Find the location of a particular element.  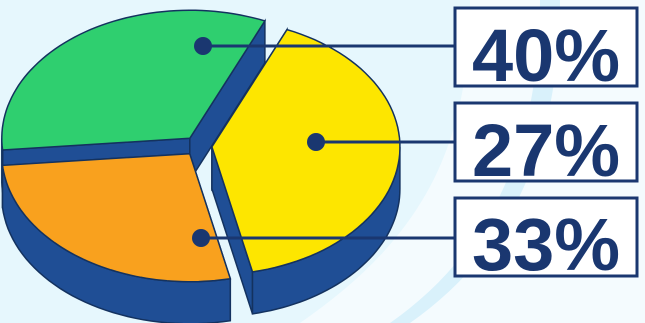

label-text-33: 33% is located at coordinates (546, 244).